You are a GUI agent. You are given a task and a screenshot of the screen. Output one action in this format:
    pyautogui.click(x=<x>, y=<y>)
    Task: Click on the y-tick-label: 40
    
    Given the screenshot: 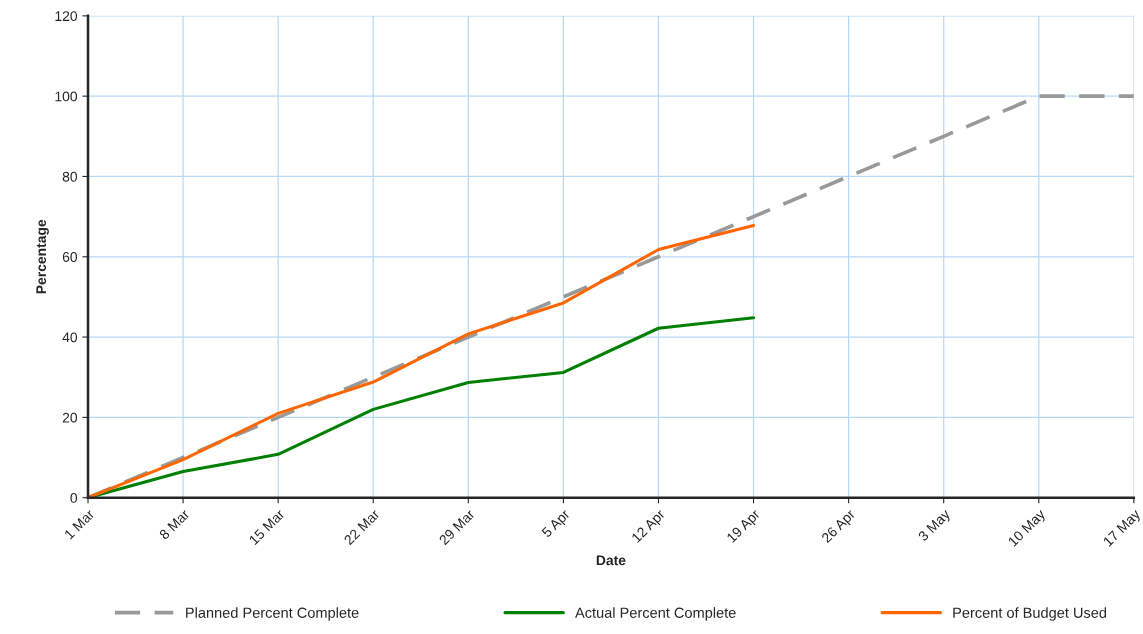 What is the action you would take?
    pyautogui.click(x=70, y=337)
    